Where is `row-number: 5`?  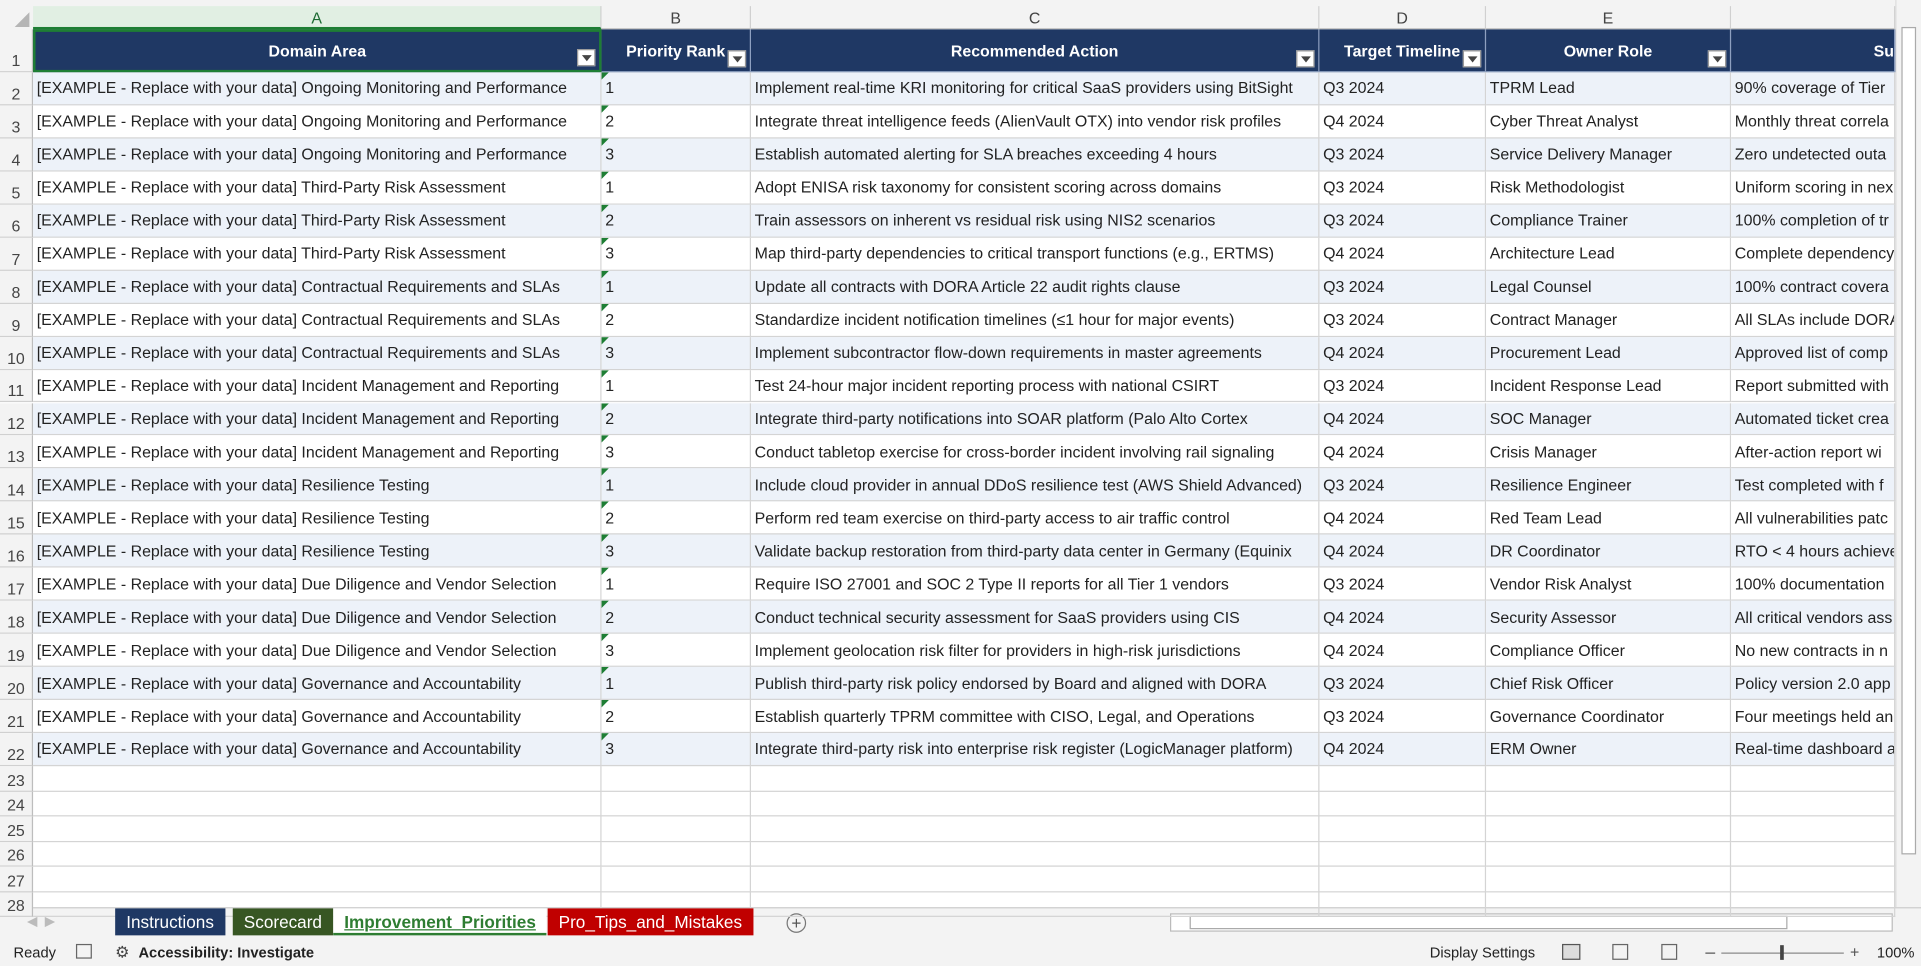 row-number: 5 is located at coordinates (17, 188).